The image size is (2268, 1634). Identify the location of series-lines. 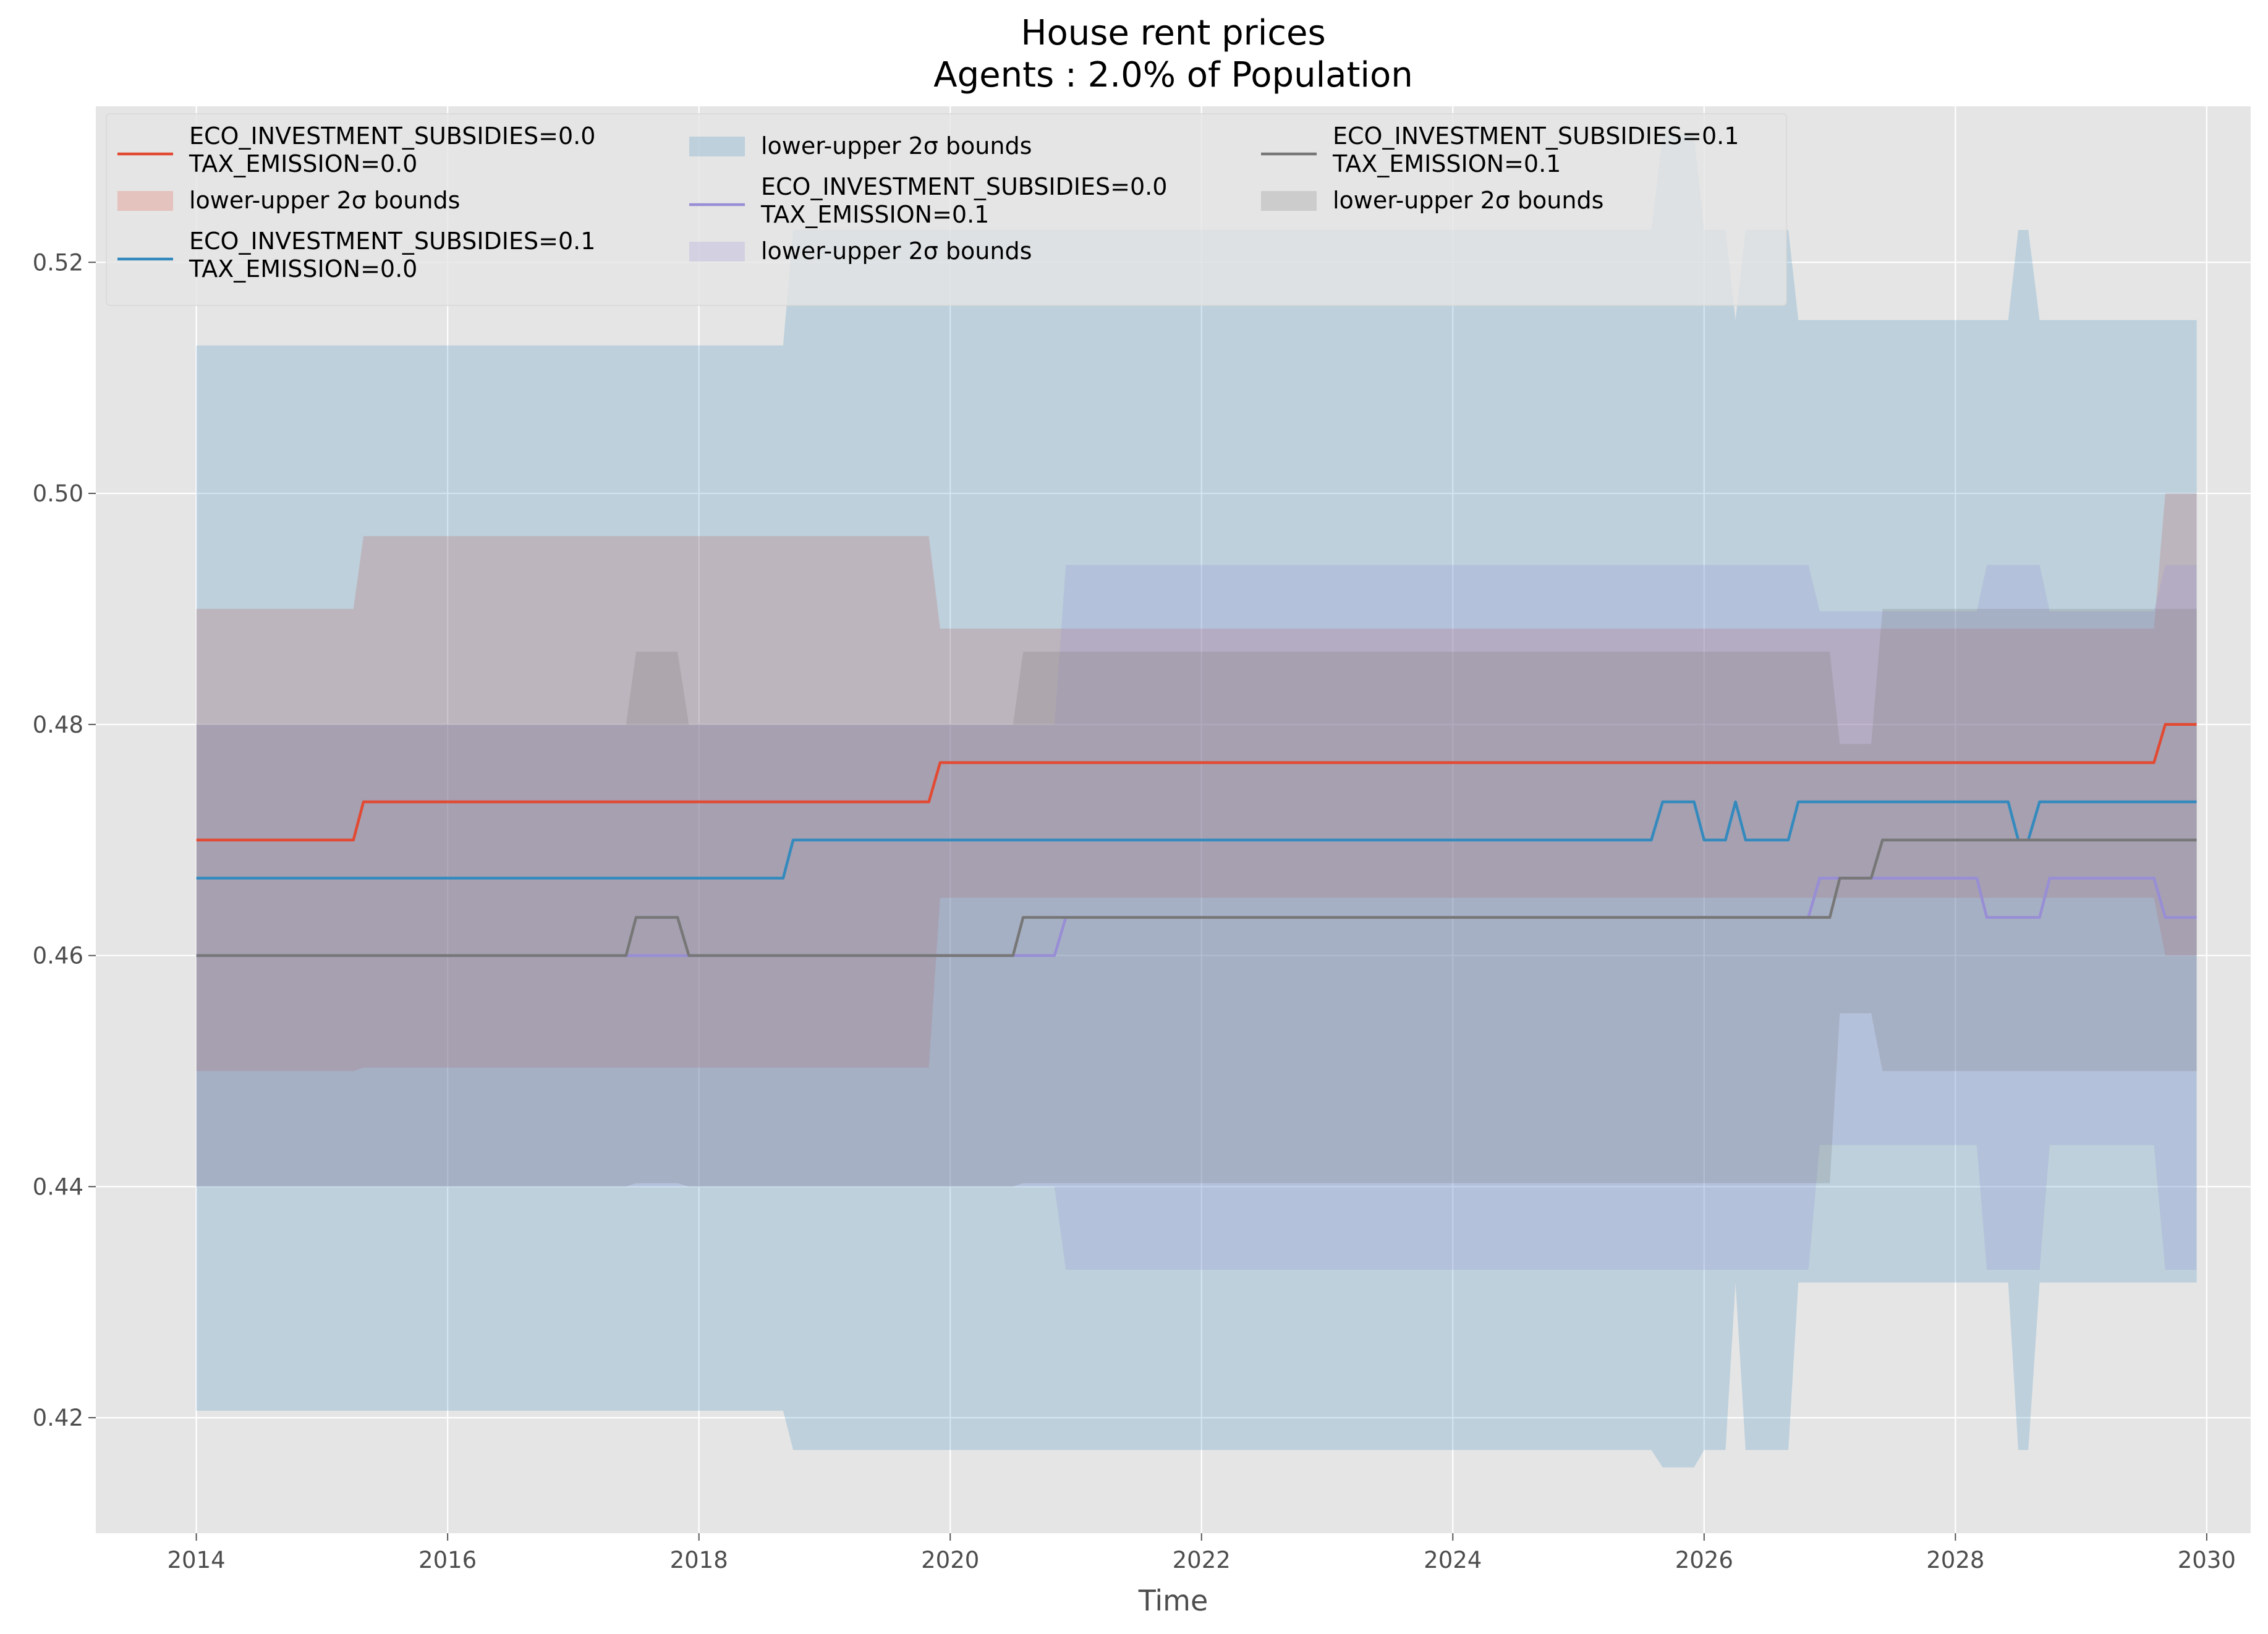
(1196, 840).